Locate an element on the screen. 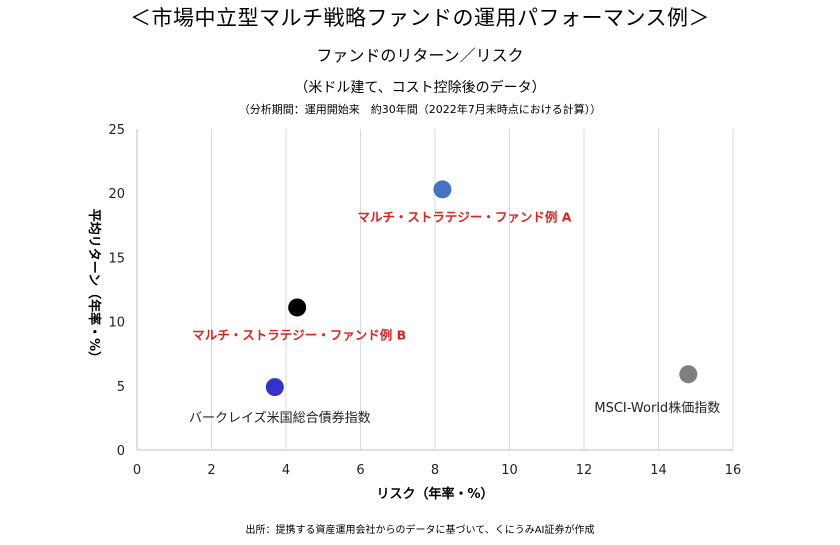 Image resolution: width=840 pixels, height=545 pixels. x-axis-title: リスク（年率・%） is located at coordinates (434, 494).